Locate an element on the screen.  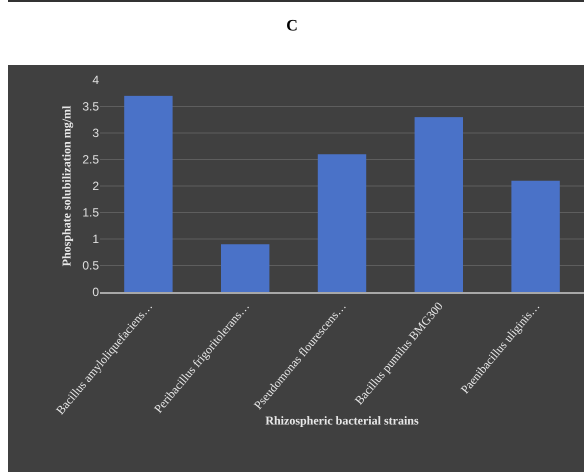
y-tick-label: 0 is located at coordinates (96, 292).